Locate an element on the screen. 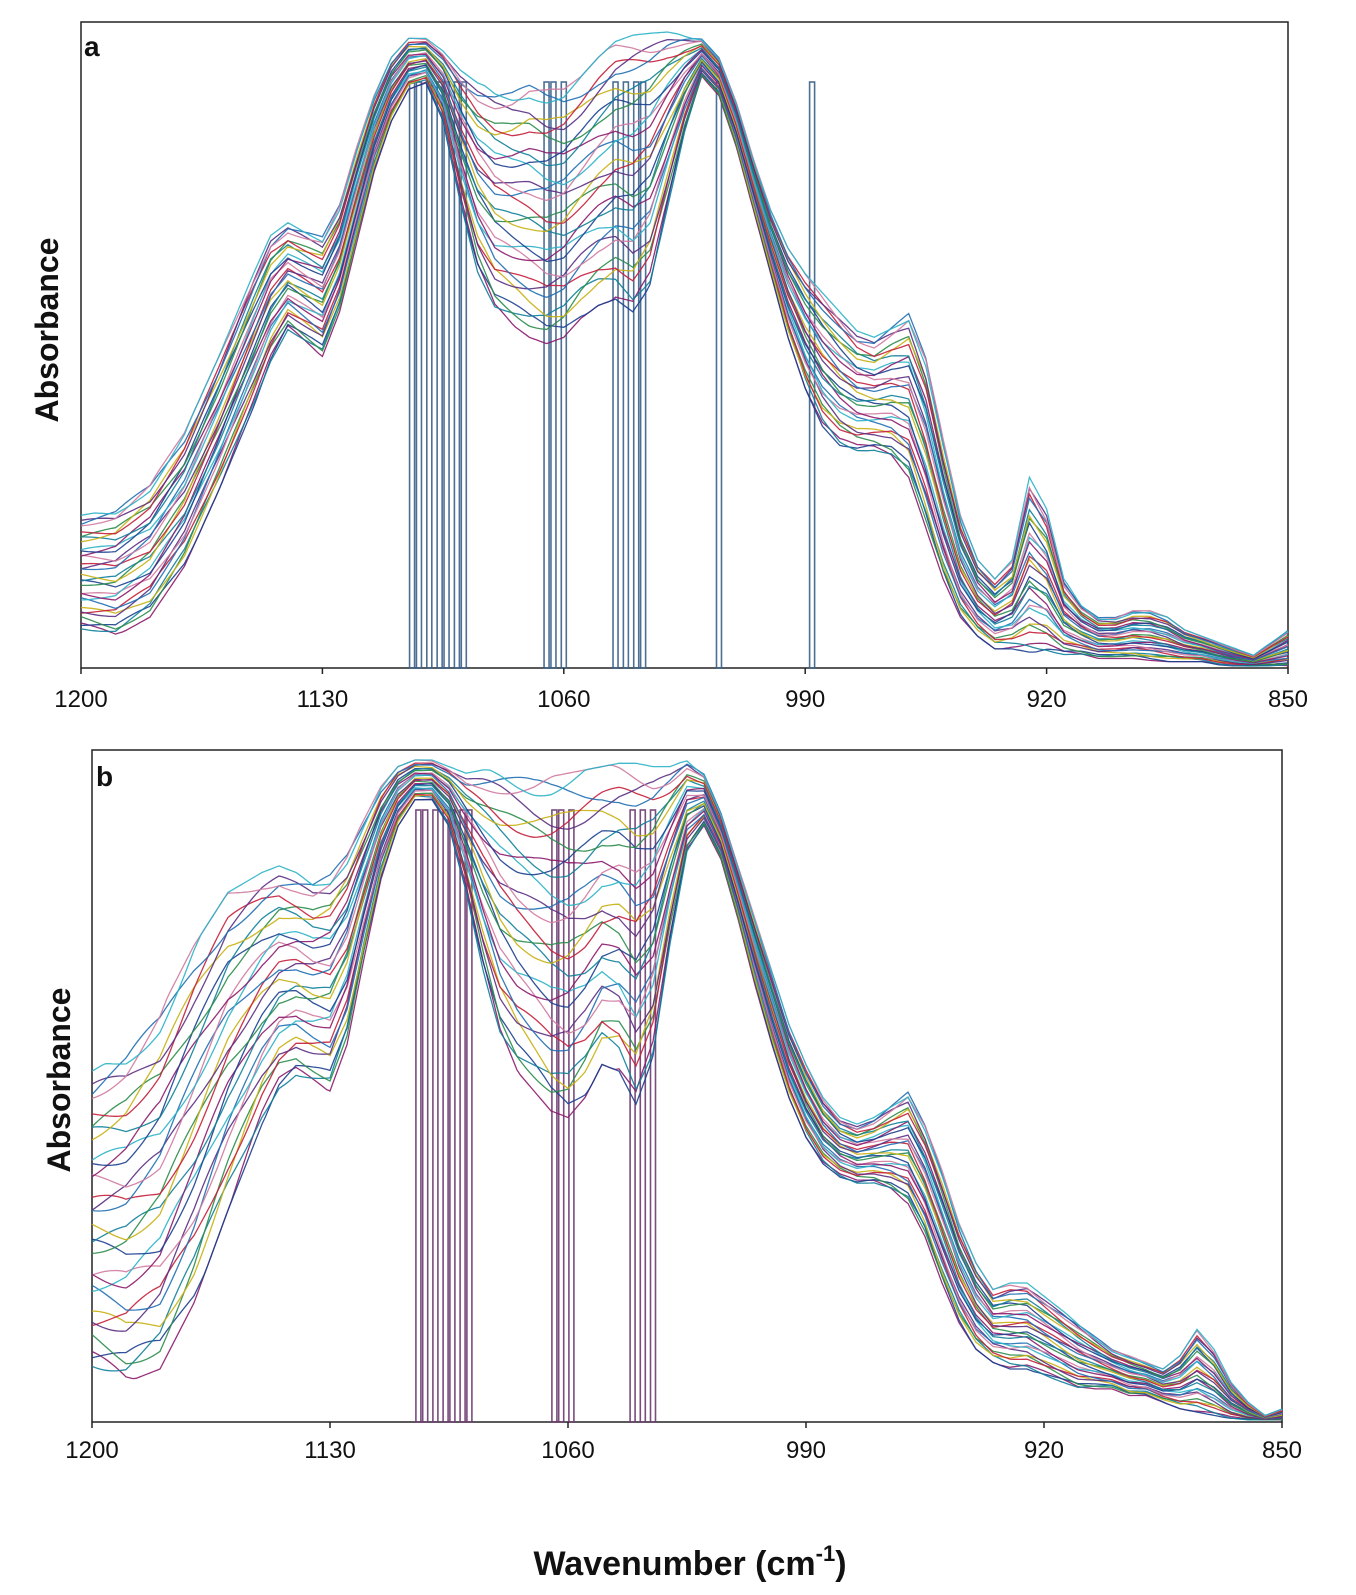 The image size is (1356, 1595). panel-b-y-axis-label: Absorbance is located at coordinates (59, 1080).